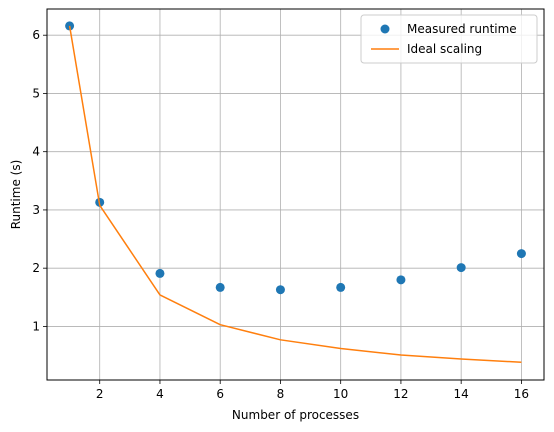 The width and height of the screenshot is (554, 432). Describe the element at coordinates (385, 29) in the screenshot. I see `legend-marker-swatch` at that location.